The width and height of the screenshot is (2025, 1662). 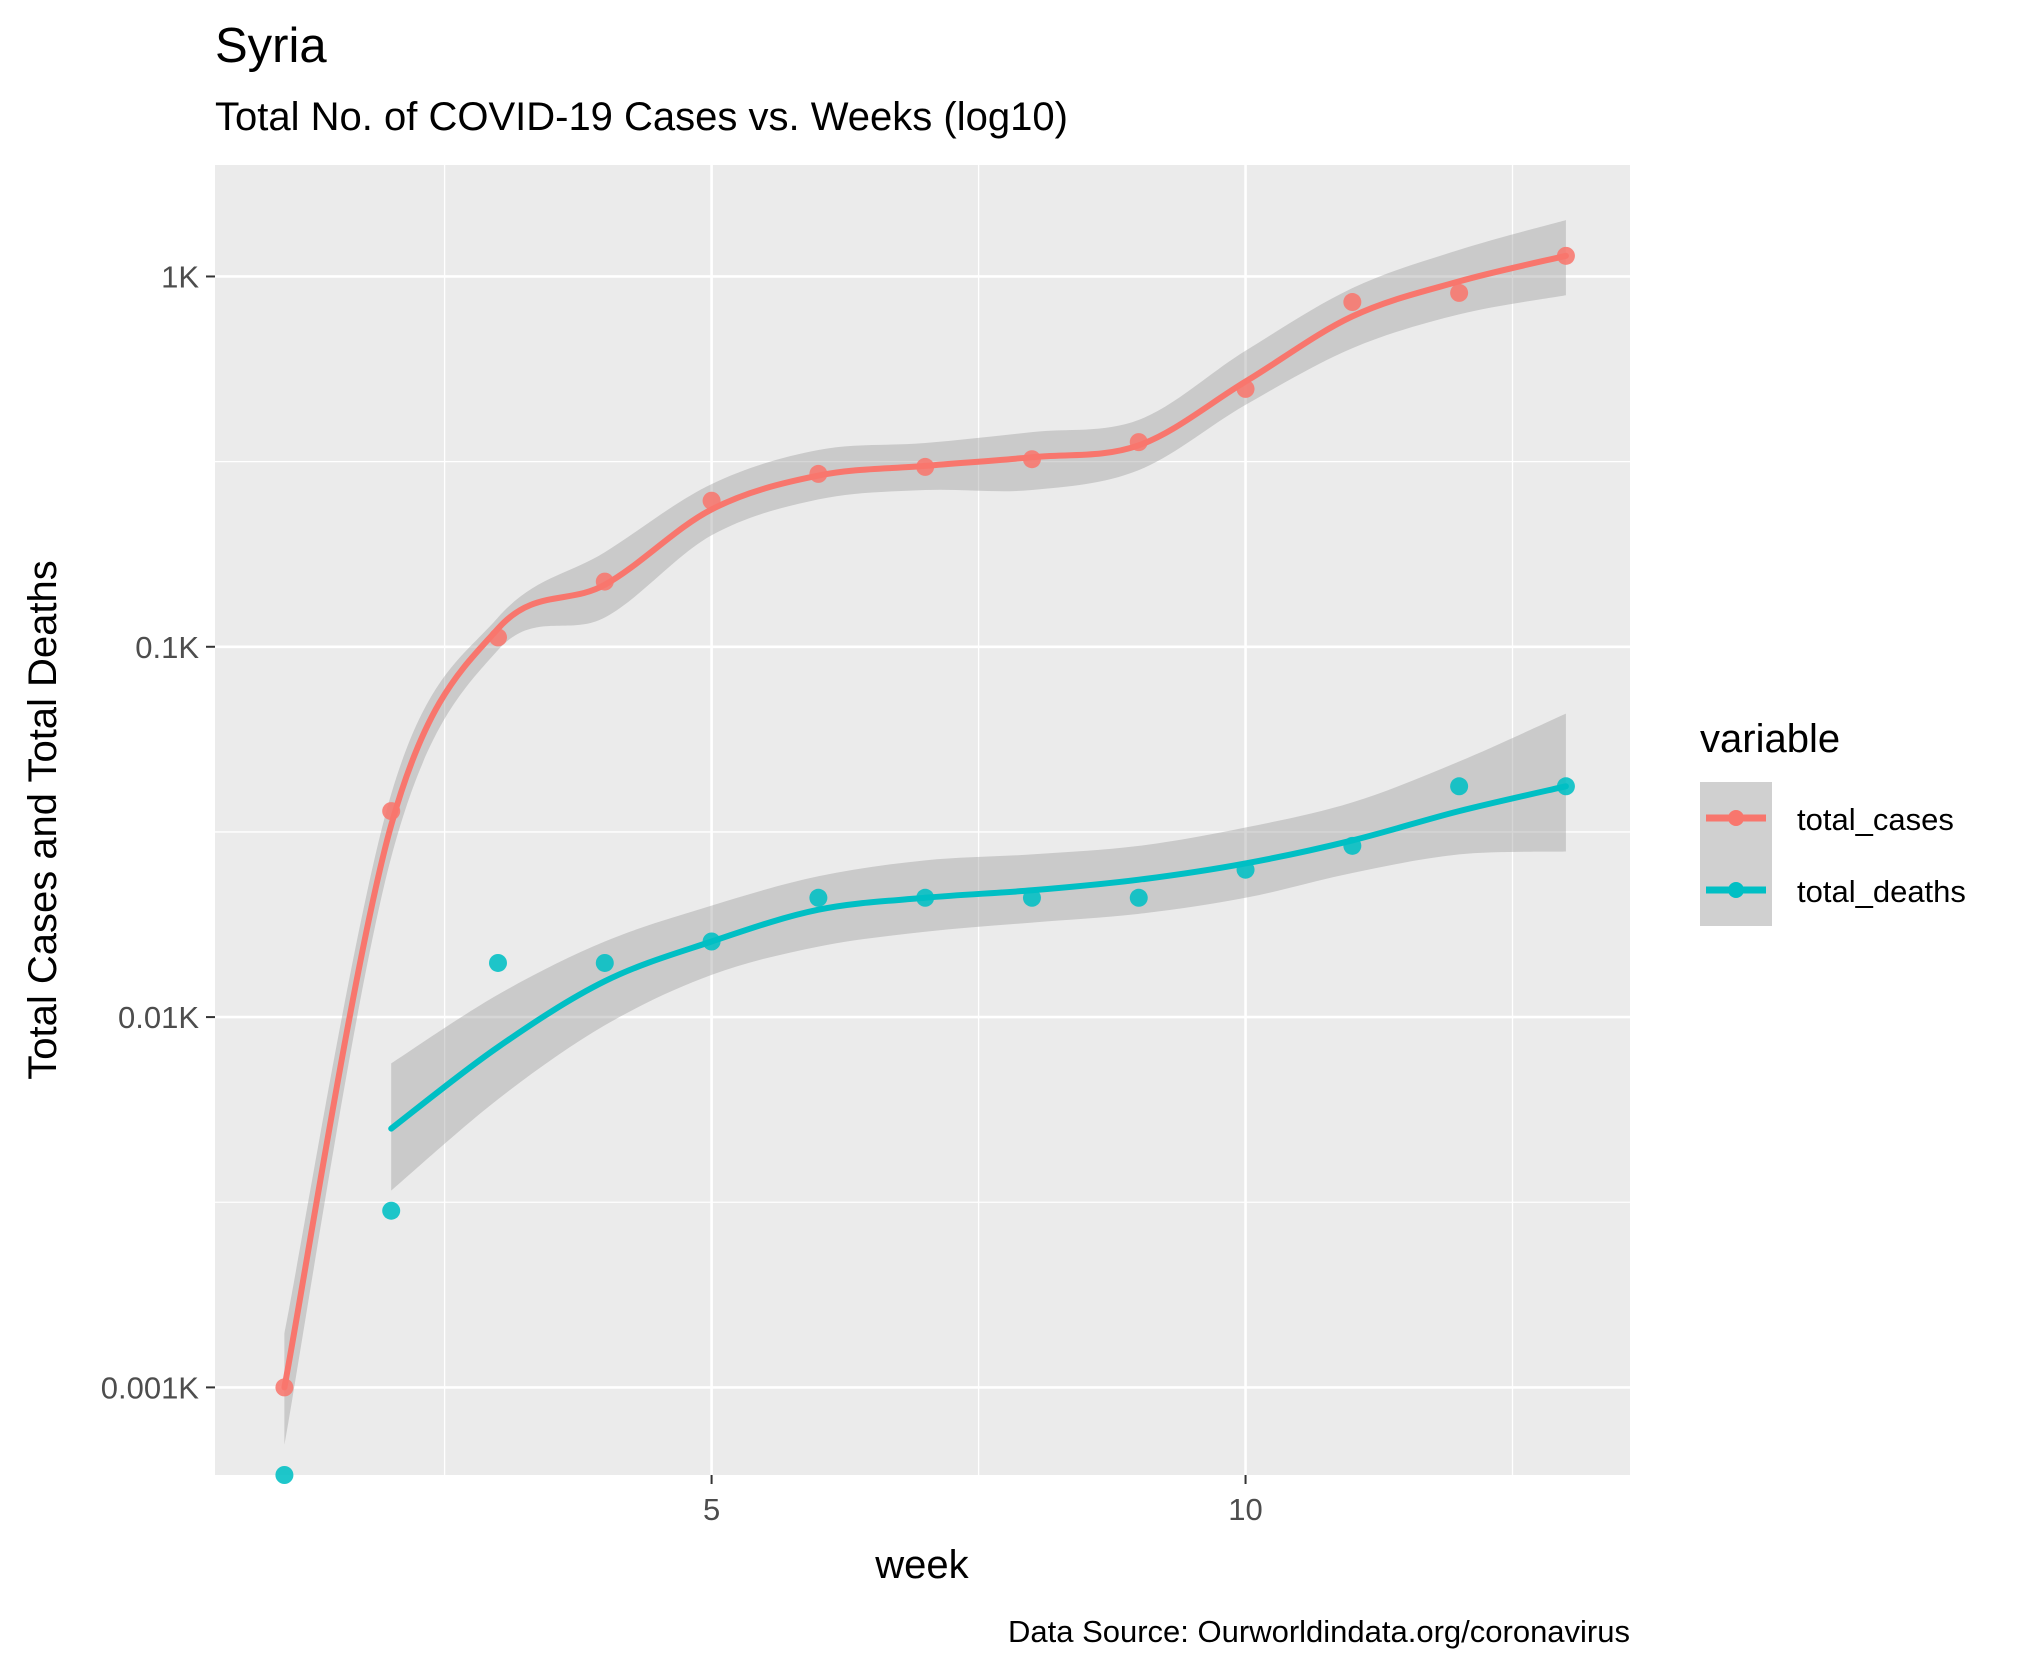 I want to click on legend-key-total-cases-point, so click(x=1736, y=818).